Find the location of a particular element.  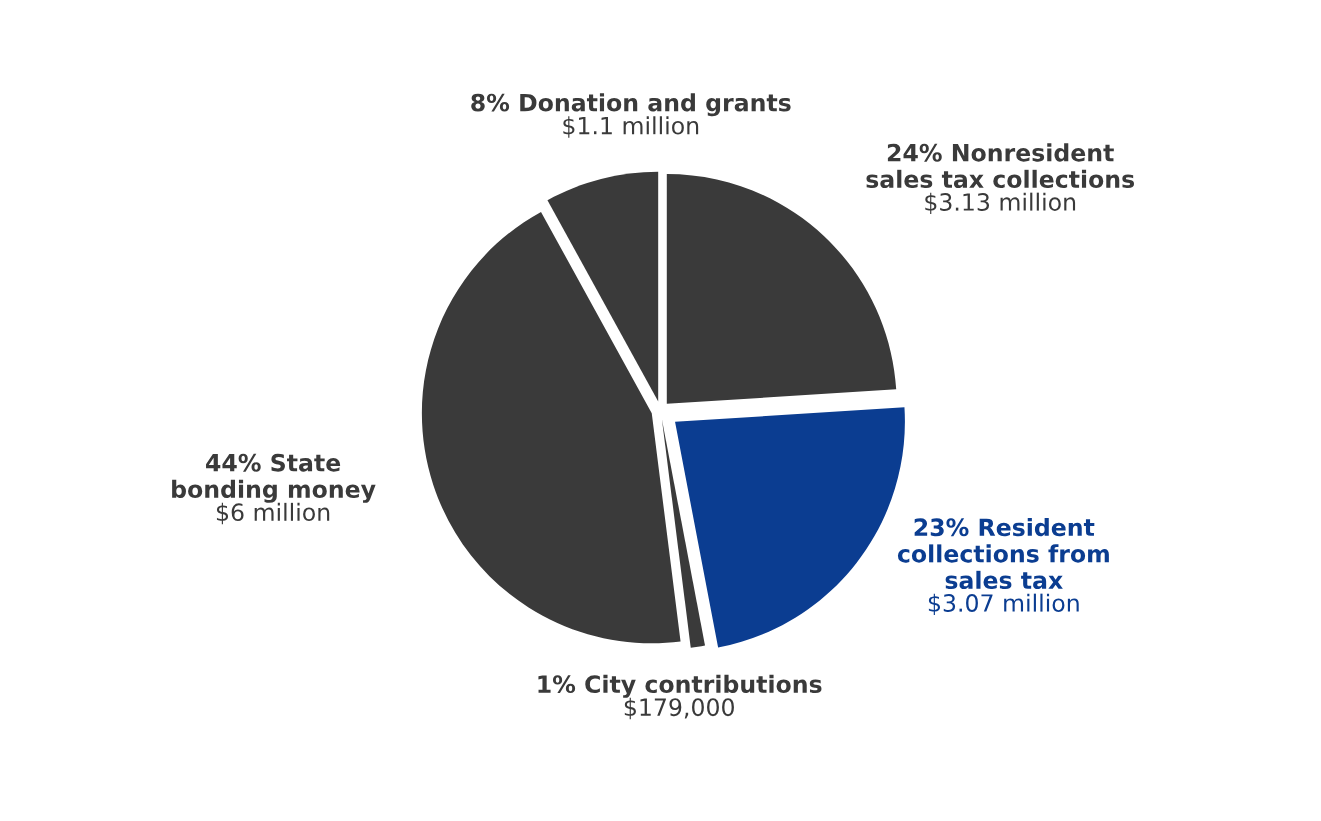

slice-label: 44% State bonding money is located at coordinates (274, 478).